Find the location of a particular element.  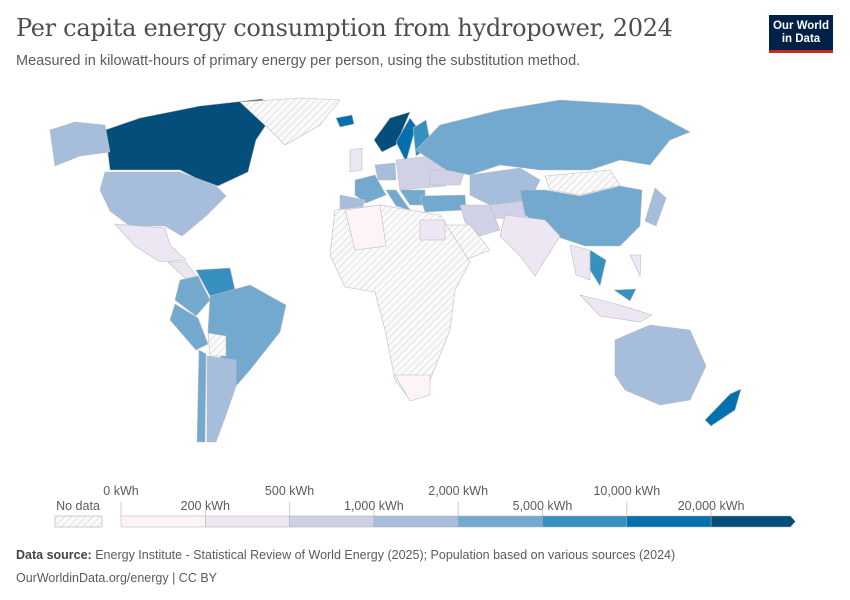

country-new-zealand is located at coordinates (723, 407).